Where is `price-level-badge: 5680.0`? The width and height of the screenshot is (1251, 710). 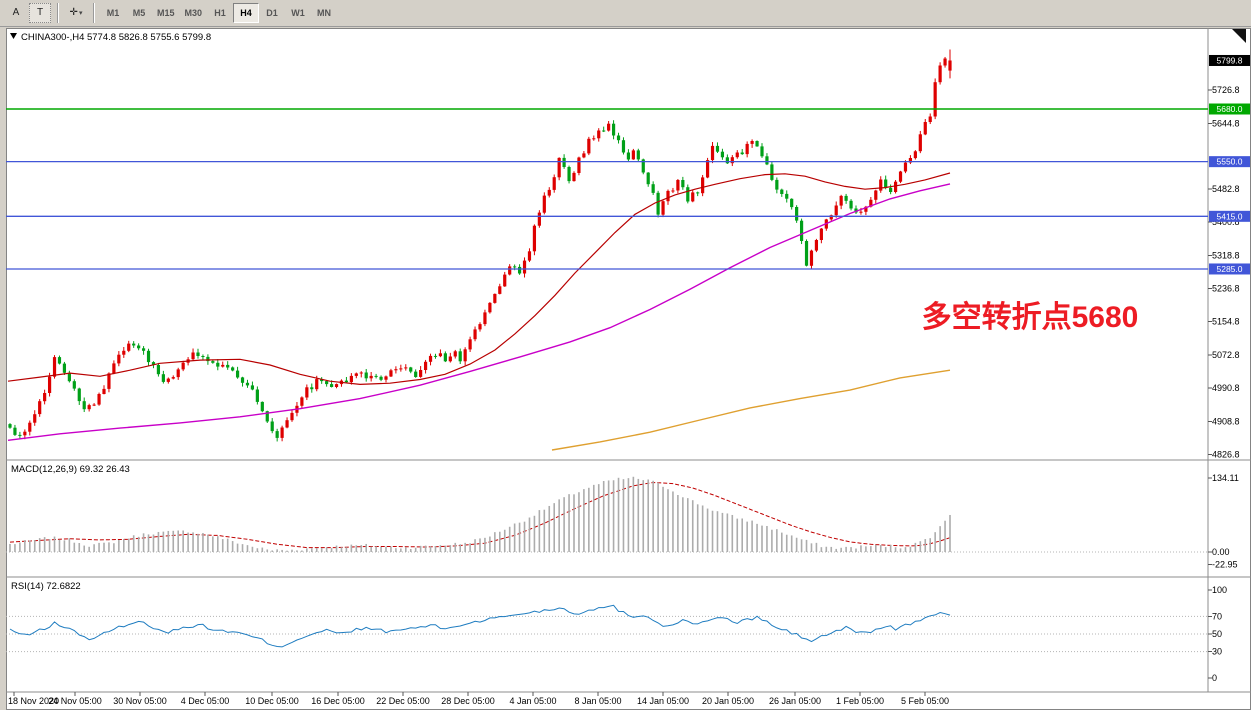
price-level-badge: 5680.0 is located at coordinates (1229, 109).